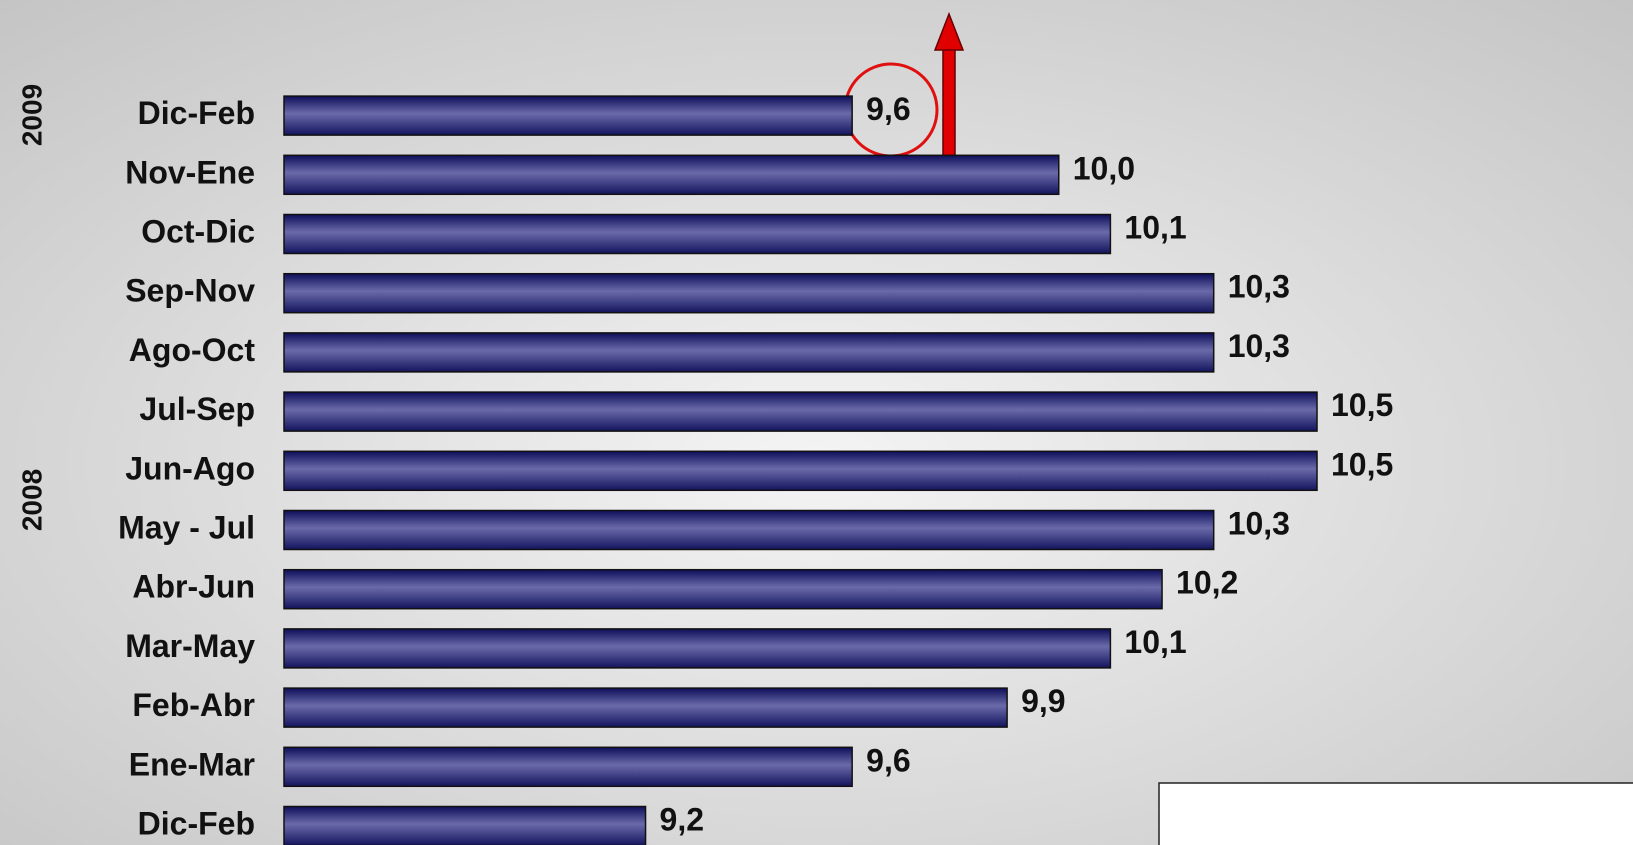  I want to click on y-tick-label: Mar-May, so click(190, 646).